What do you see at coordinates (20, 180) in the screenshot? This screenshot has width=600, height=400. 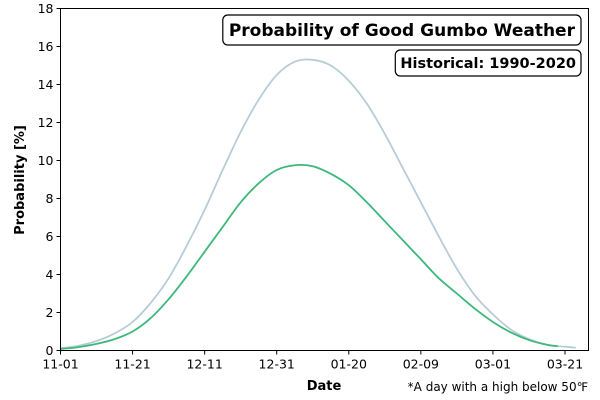 I see `y-axis-title: Probability [%]` at bounding box center [20, 180].